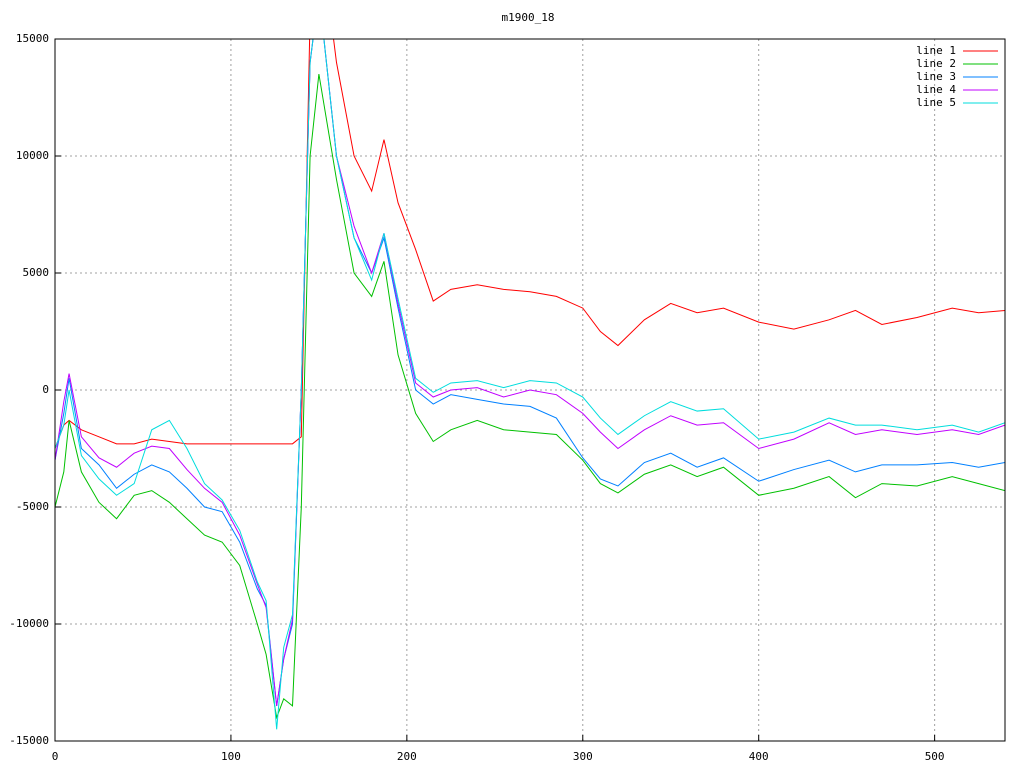  I want to click on x-tick-label: 100, so click(231, 756).